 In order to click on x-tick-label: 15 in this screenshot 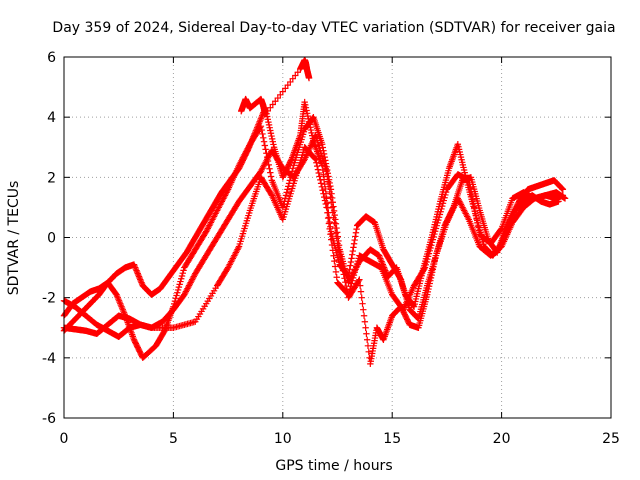, I will do `click(392, 439)`.